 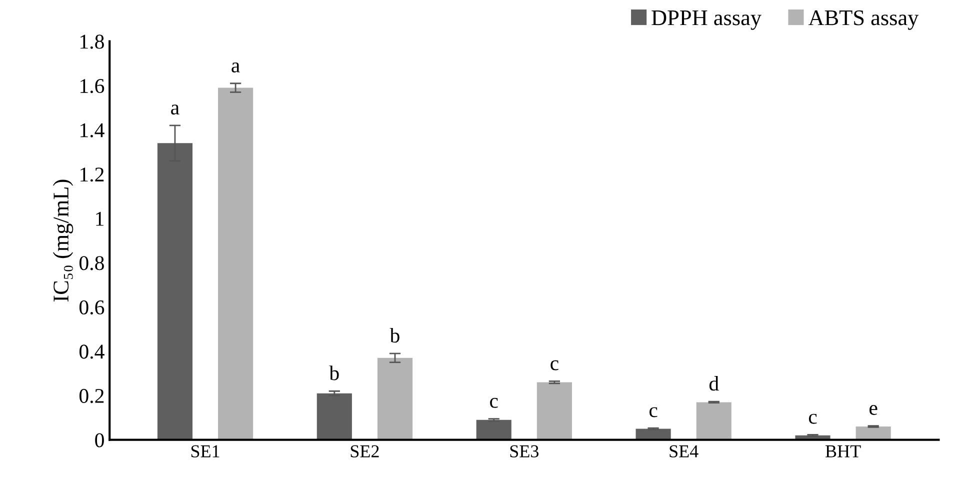 What do you see at coordinates (63, 241) in the screenshot?
I see `y-axis-title: IC₅₀ (mg/mL)` at bounding box center [63, 241].